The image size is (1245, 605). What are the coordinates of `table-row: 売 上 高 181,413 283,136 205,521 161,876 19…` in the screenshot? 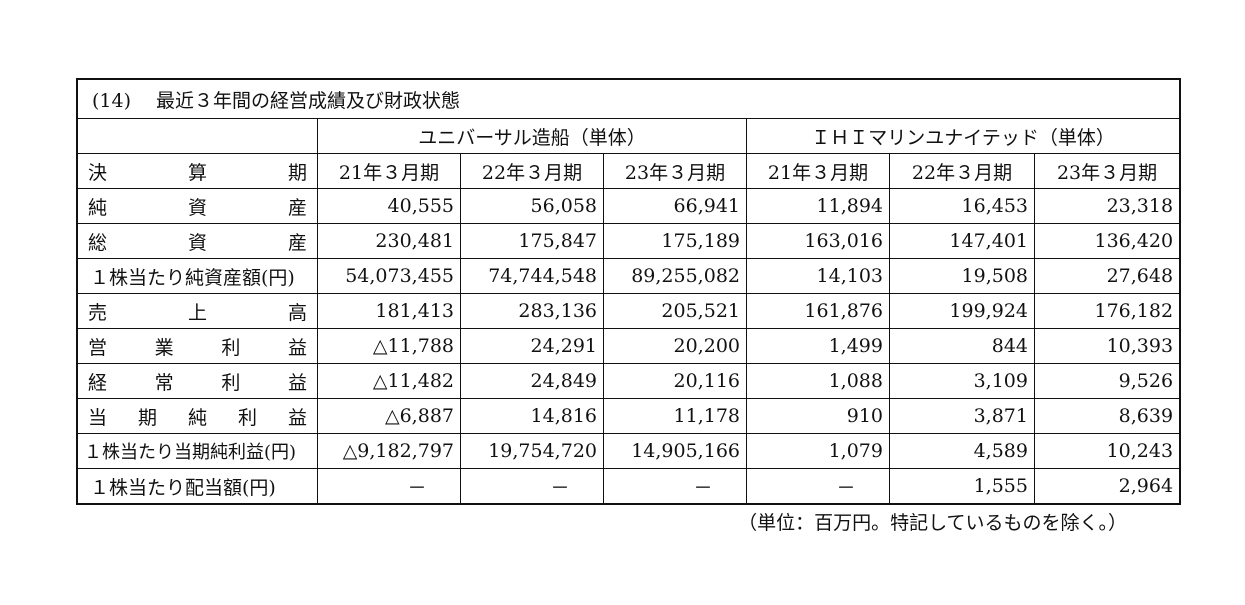 It's located at (629, 311).